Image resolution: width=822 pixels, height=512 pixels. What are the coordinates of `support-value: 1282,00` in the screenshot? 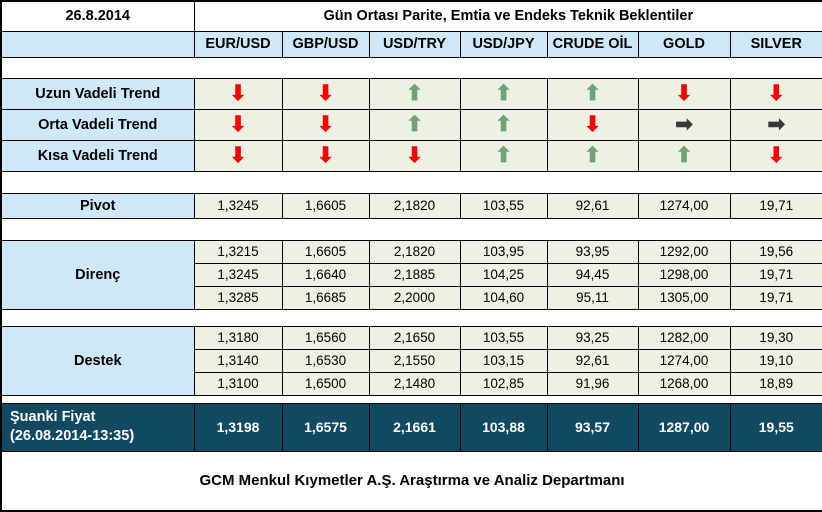 It's located at (684, 337).